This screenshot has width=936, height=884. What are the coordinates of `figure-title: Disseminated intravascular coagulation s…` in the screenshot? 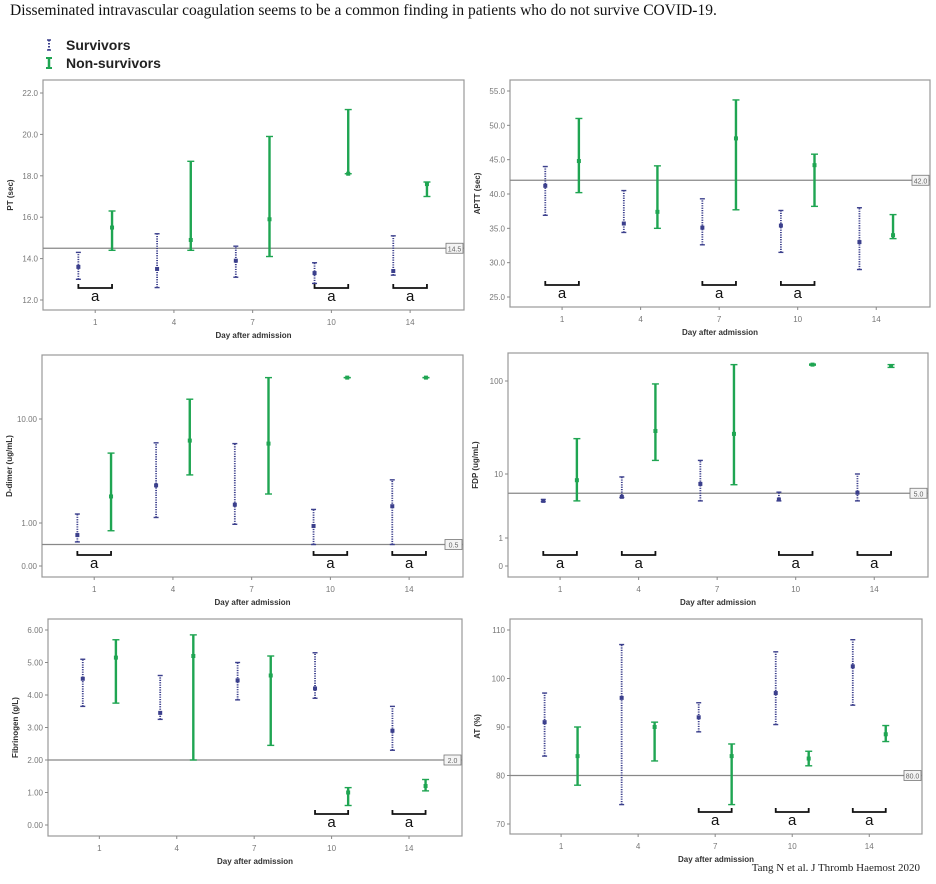 It's located at (363, 10).